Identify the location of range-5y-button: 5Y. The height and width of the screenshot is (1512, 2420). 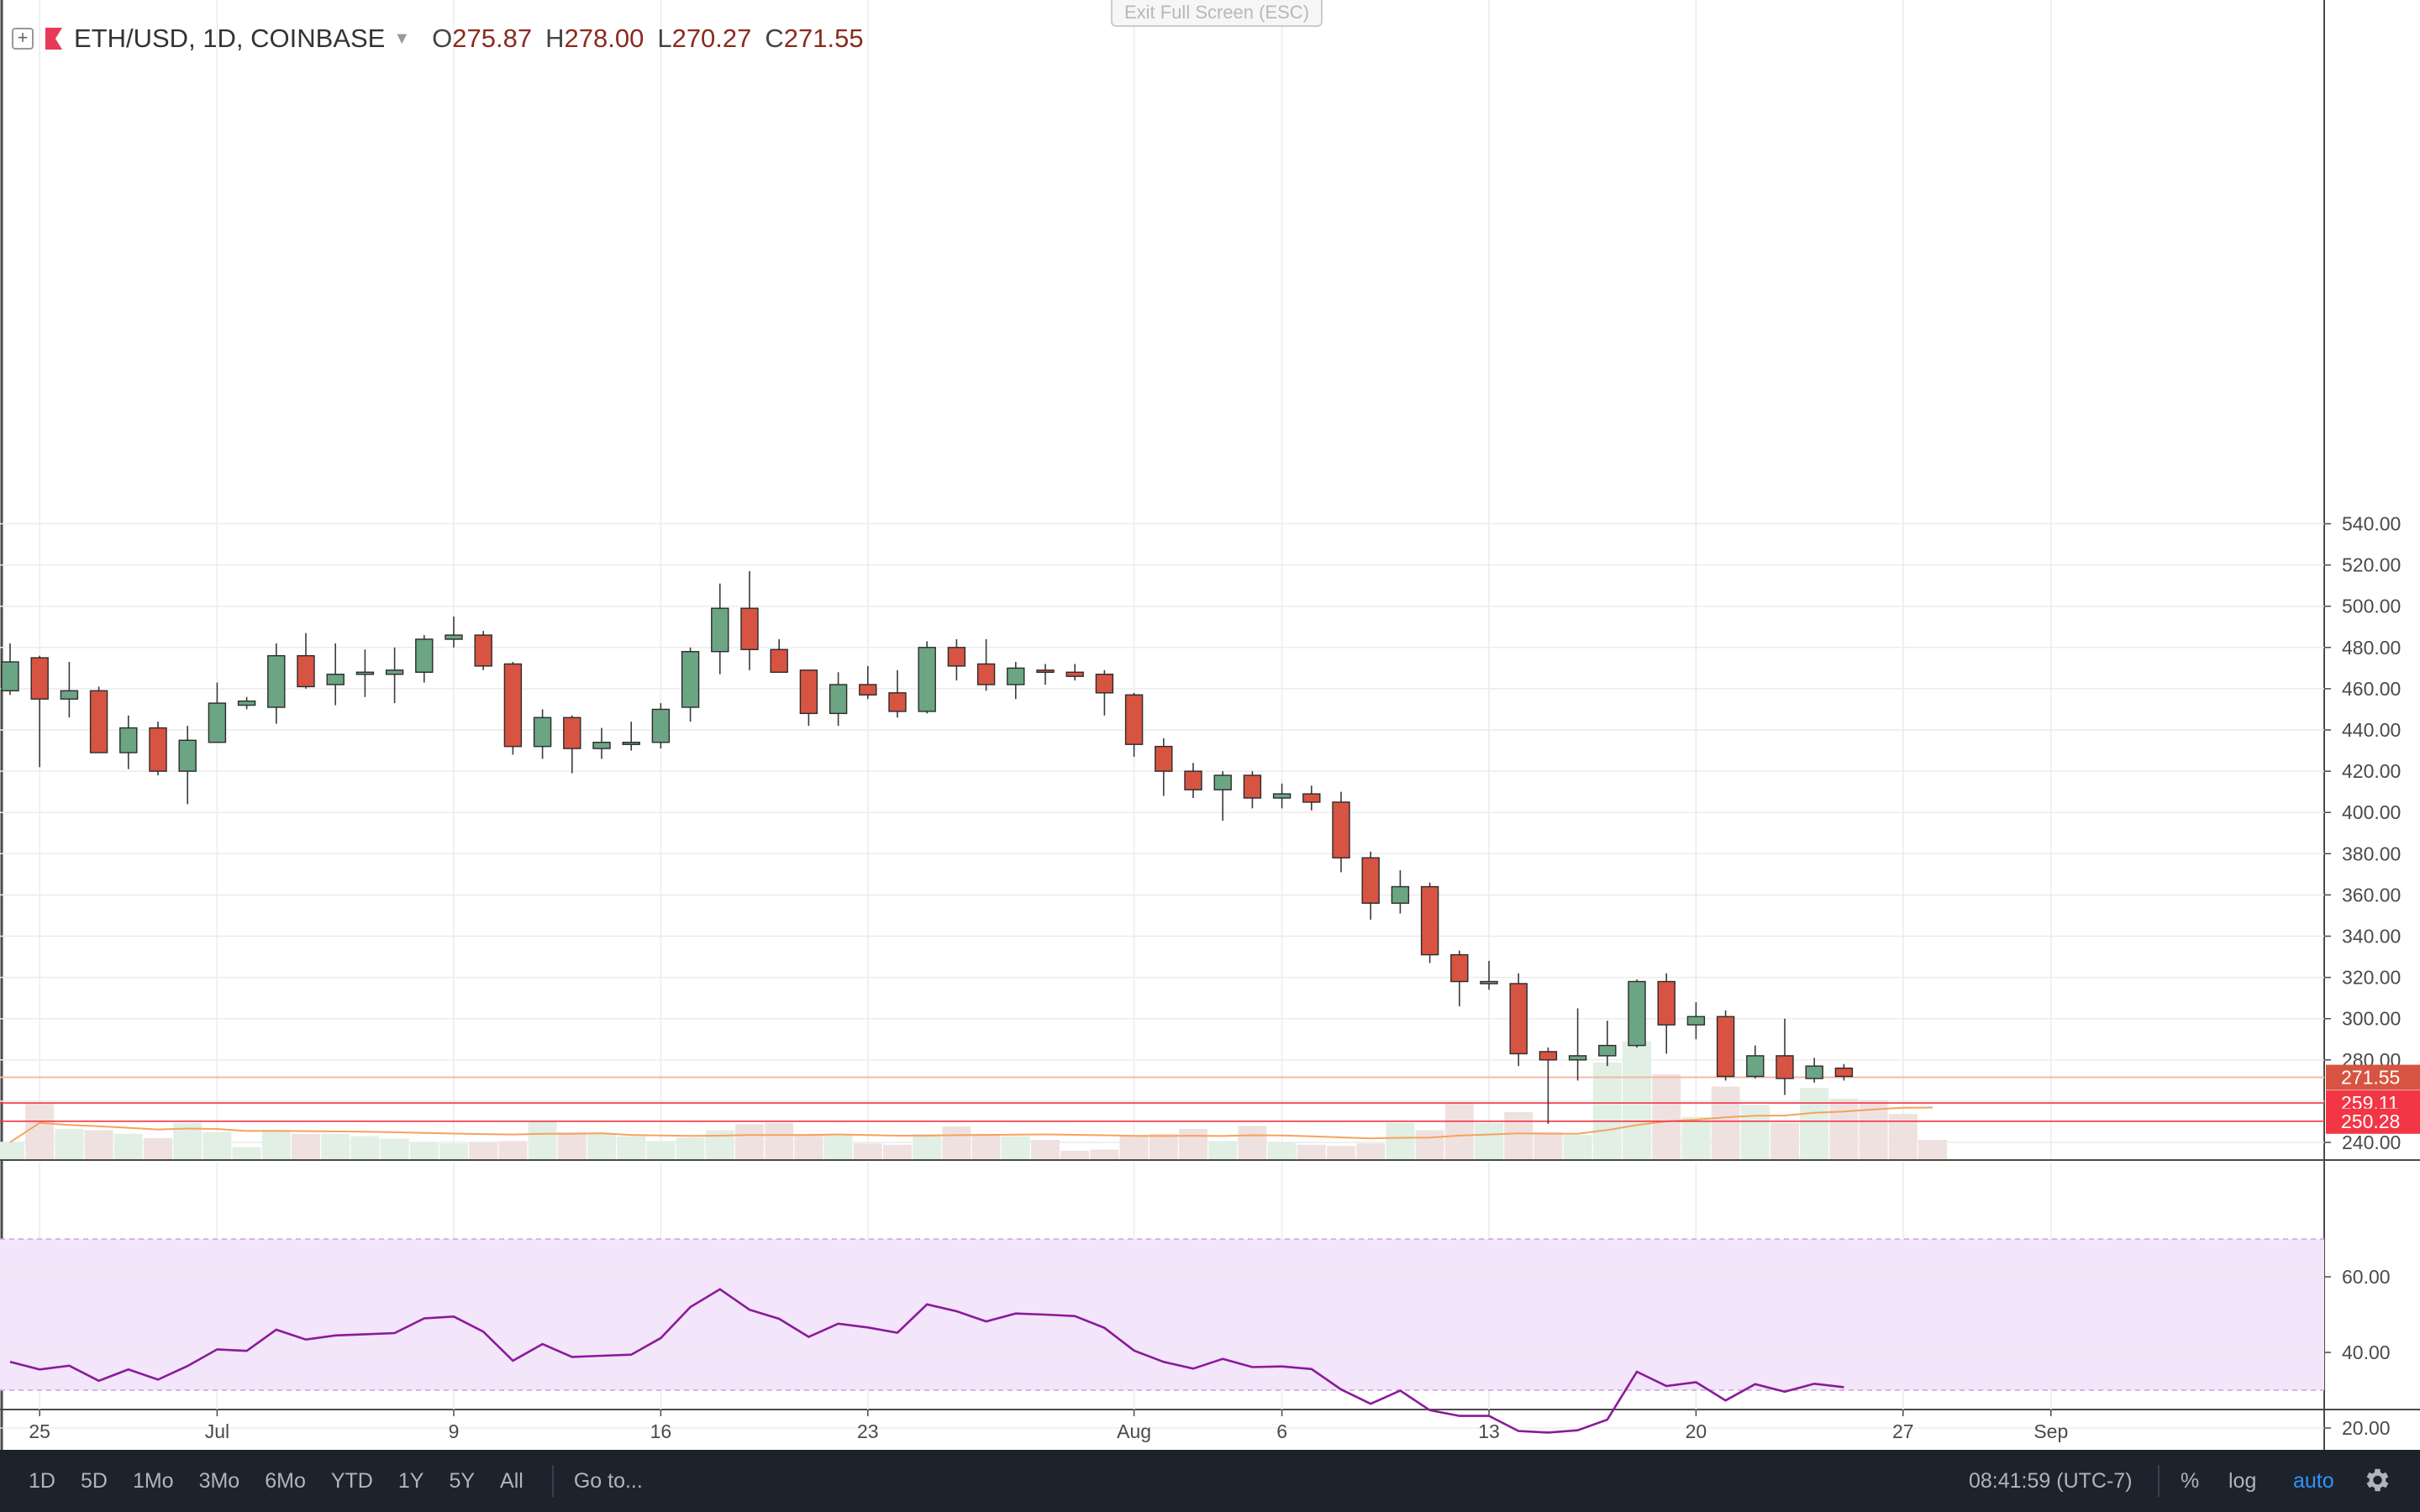
(463, 1480).